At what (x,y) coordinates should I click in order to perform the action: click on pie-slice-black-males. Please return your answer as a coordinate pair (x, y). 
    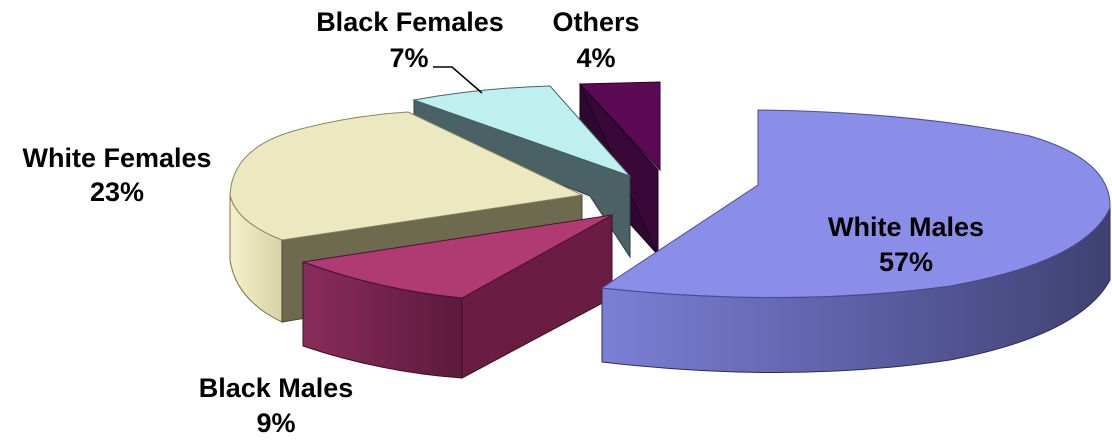
    Looking at the image, I should click on (457, 296).